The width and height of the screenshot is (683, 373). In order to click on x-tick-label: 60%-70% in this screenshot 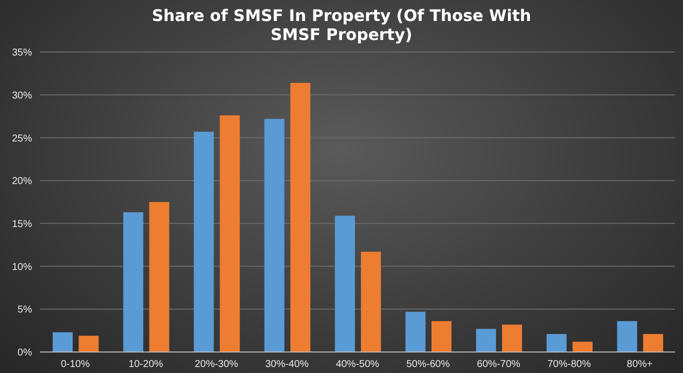, I will do `click(498, 364)`.